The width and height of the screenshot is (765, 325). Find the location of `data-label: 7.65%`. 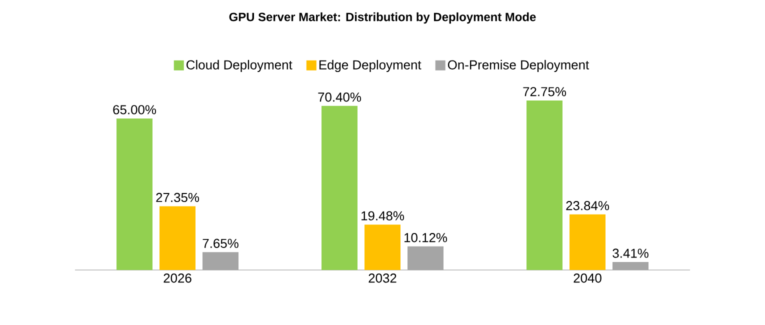

data-label: 7.65% is located at coordinates (220, 243).